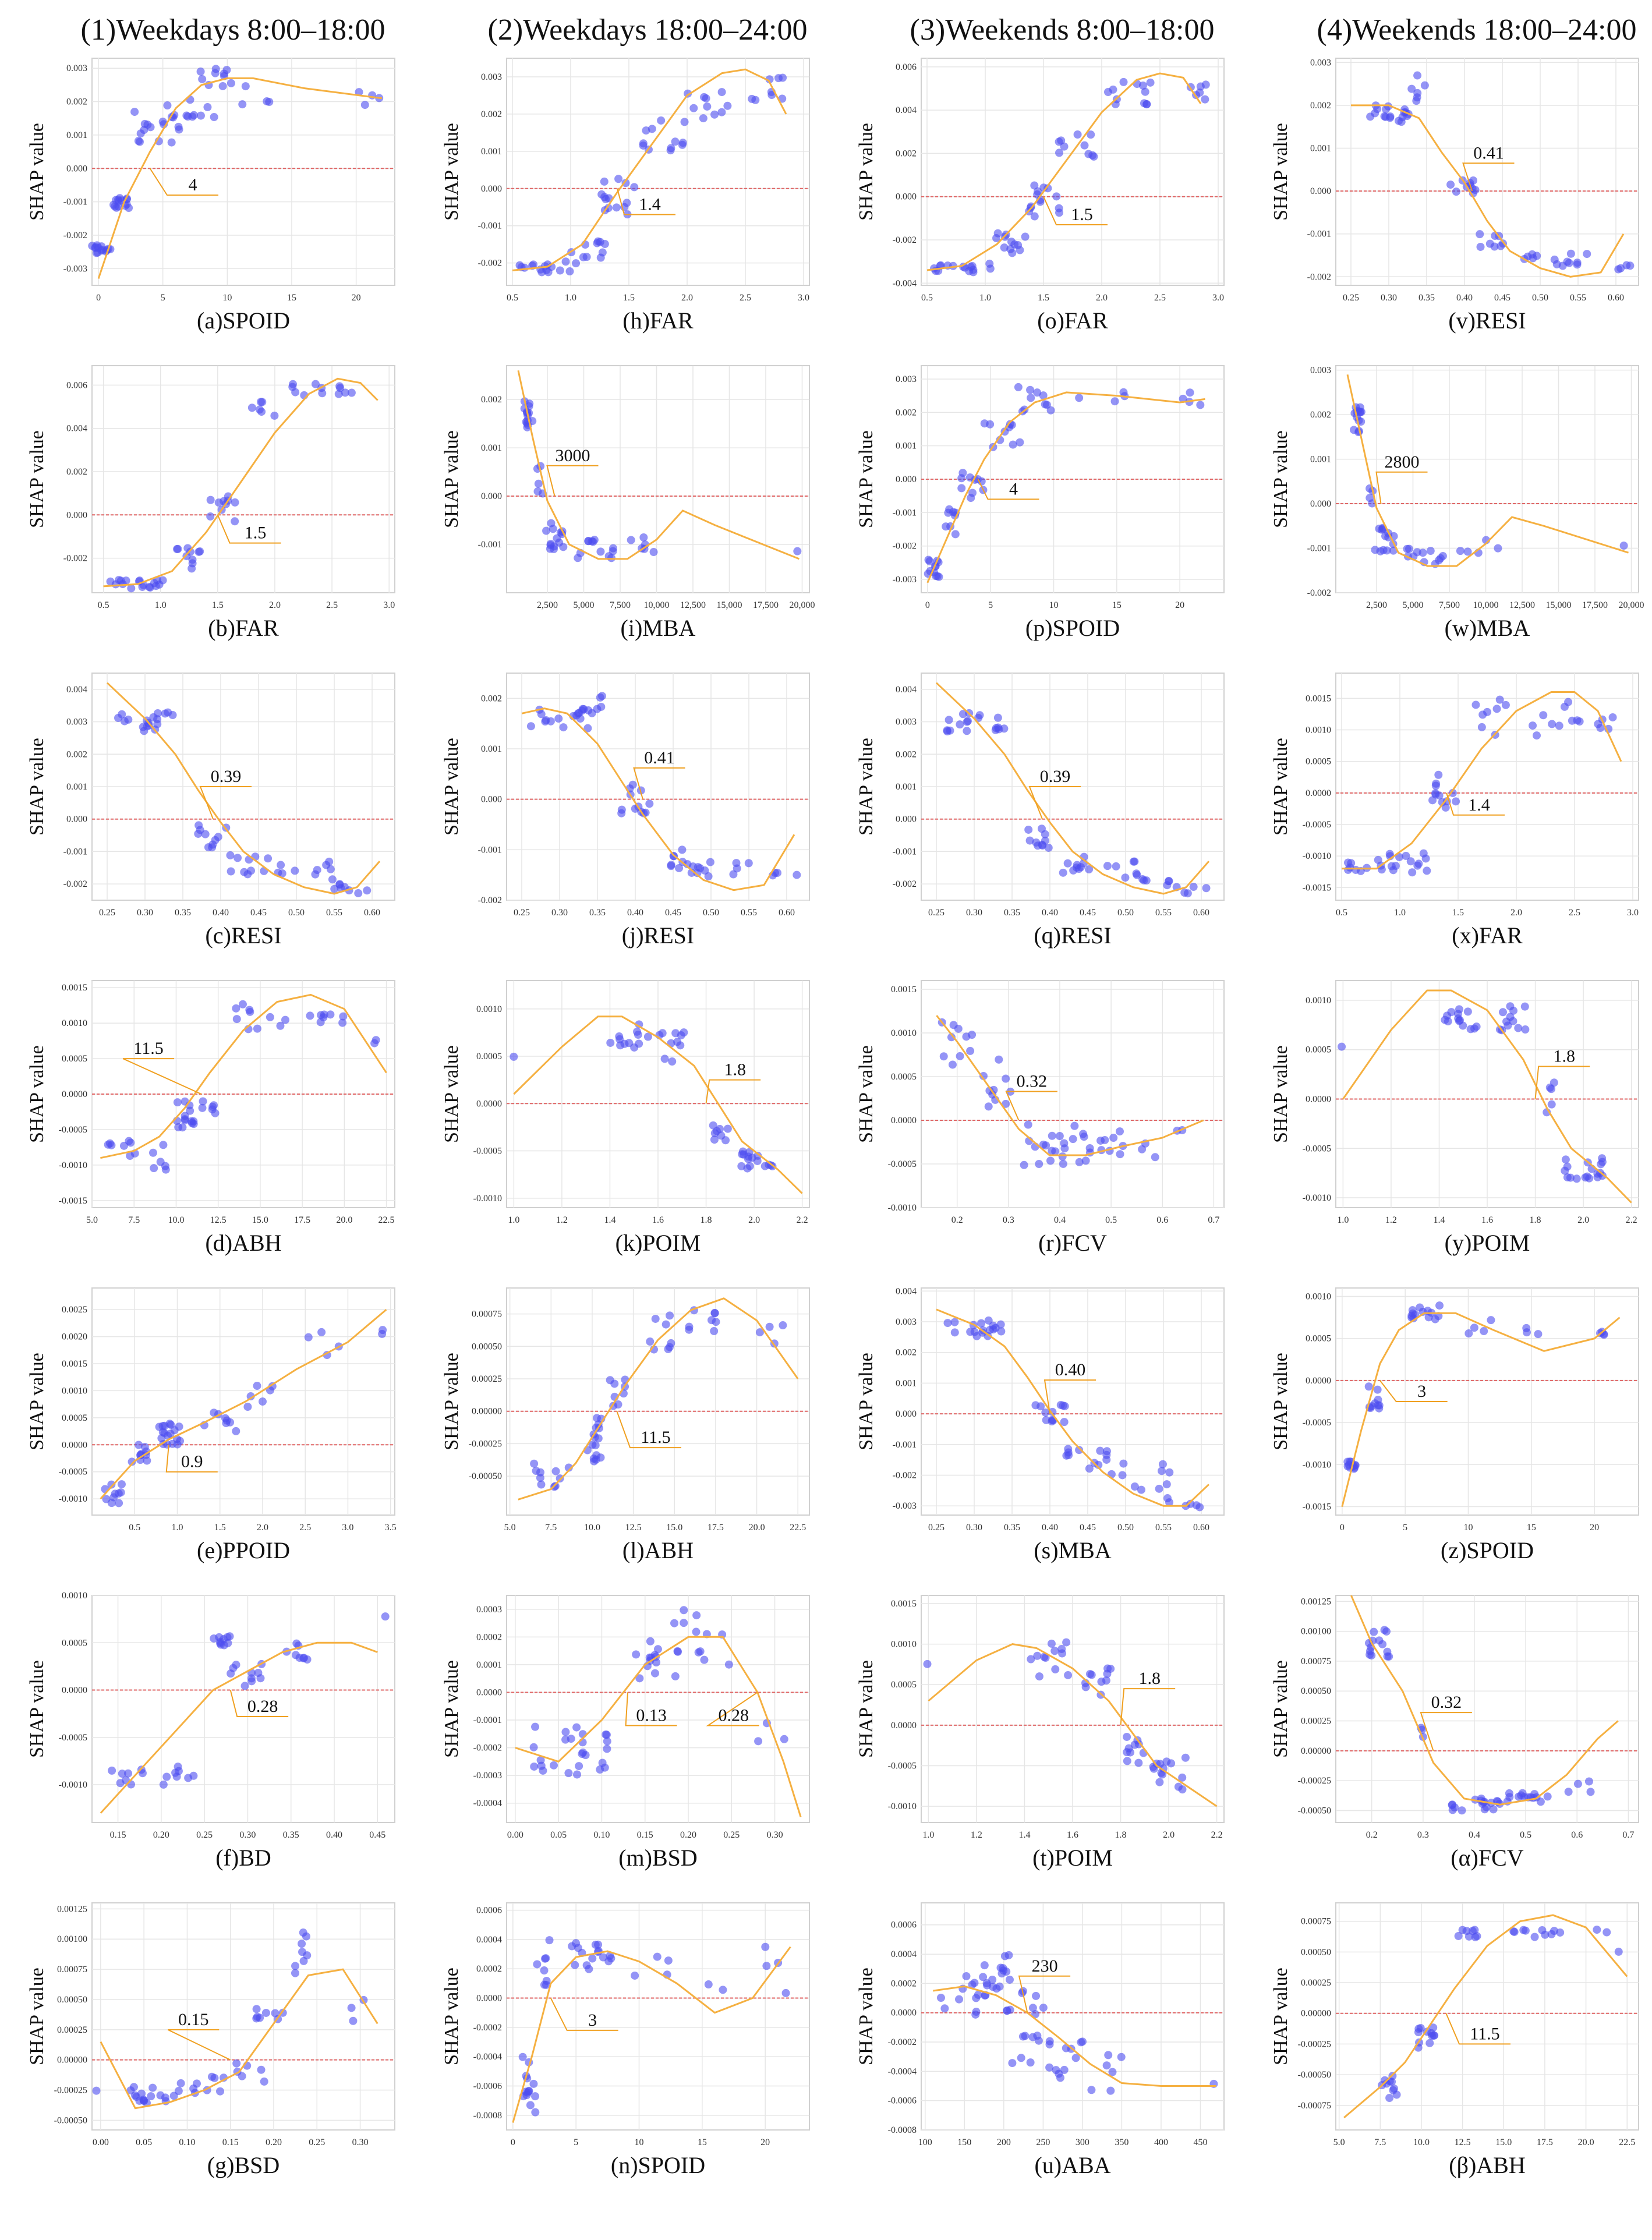 This screenshot has width=1652, height=2240. What do you see at coordinates (1316, 1661) in the screenshot?
I see `y-tick-label: 0.00075` at bounding box center [1316, 1661].